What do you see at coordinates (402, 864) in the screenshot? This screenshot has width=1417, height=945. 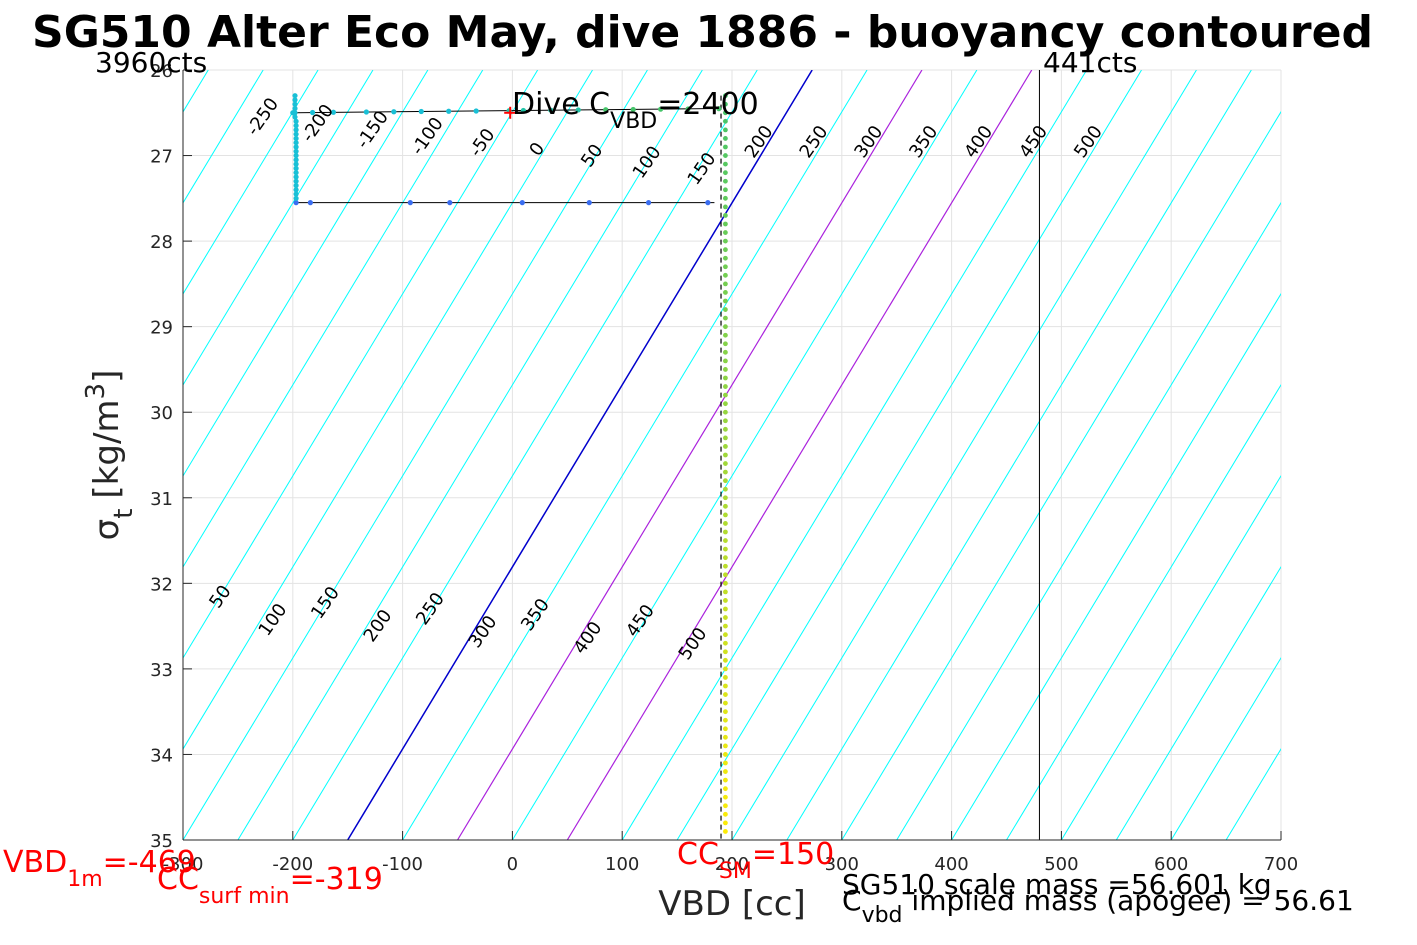 I see `x-tick-label: -100` at bounding box center [402, 864].